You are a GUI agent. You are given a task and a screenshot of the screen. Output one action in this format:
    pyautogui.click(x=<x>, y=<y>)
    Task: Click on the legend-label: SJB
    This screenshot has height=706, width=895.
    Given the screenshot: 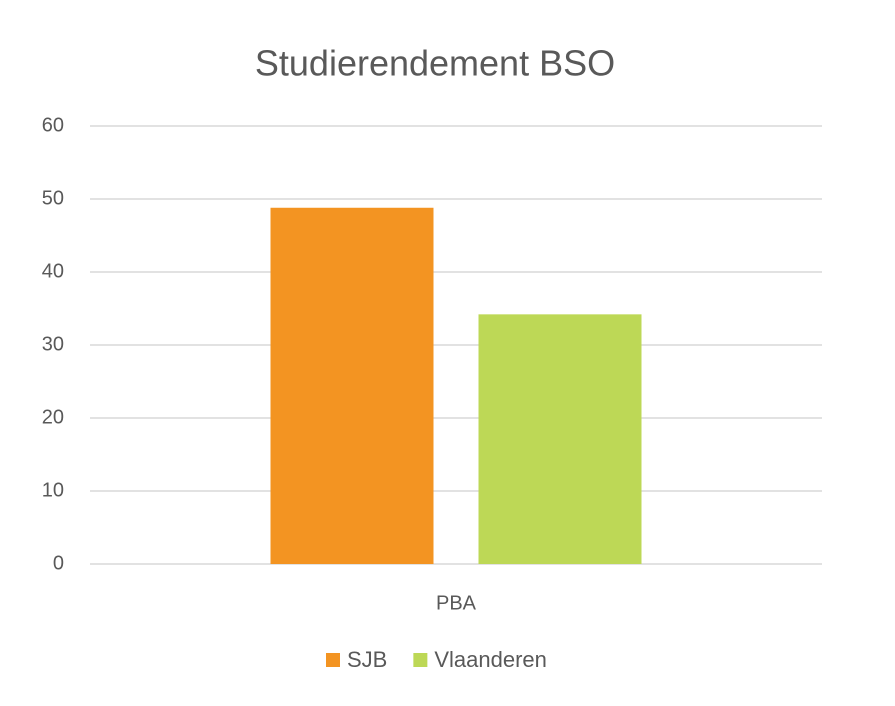 What is the action you would take?
    pyautogui.click(x=367, y=659)
    